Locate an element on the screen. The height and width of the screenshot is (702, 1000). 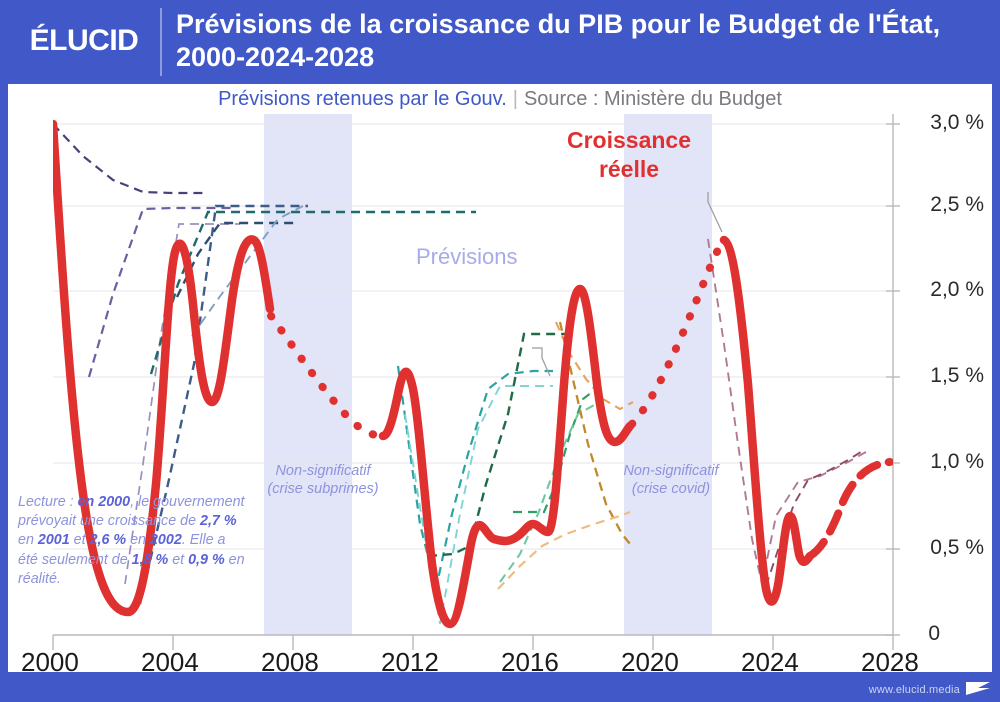
y-tick-3-0: 3,0 % is located at coordinates (957, 122).